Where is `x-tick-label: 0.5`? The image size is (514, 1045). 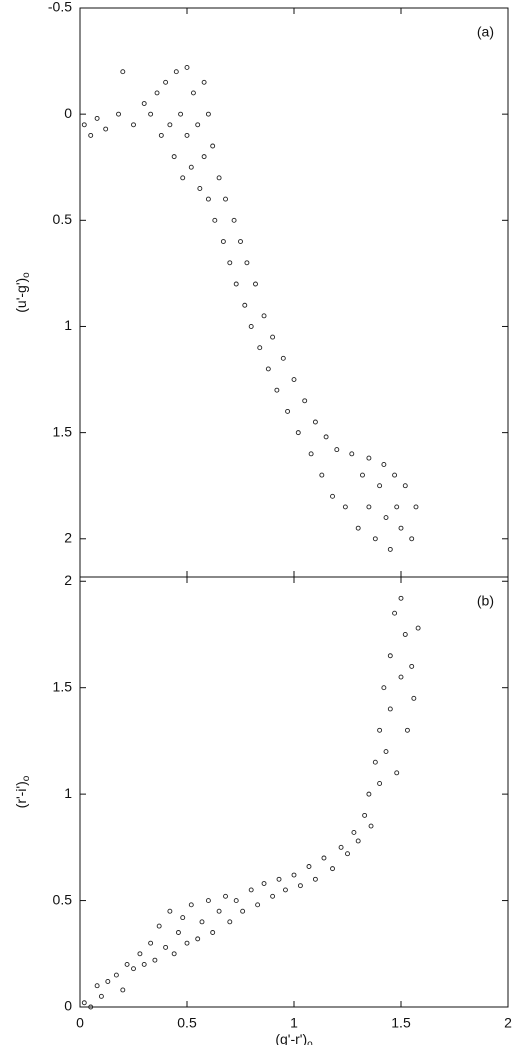 x-tick-label: 0.5 is located at coordinates (187, 1023).